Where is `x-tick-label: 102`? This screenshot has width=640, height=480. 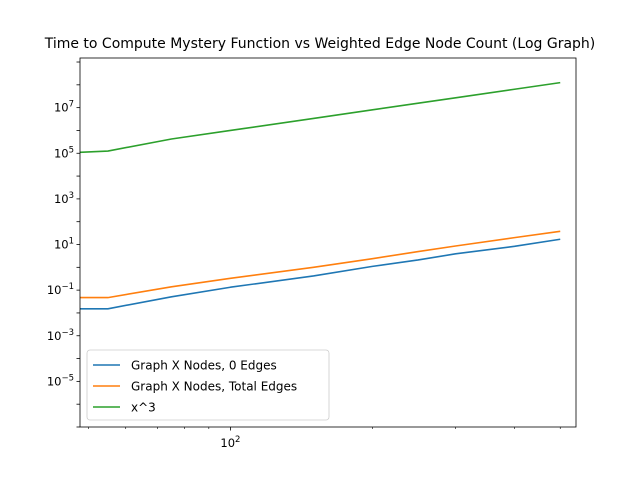 x-tick-label: 102 is located at coordinates (230, 442).